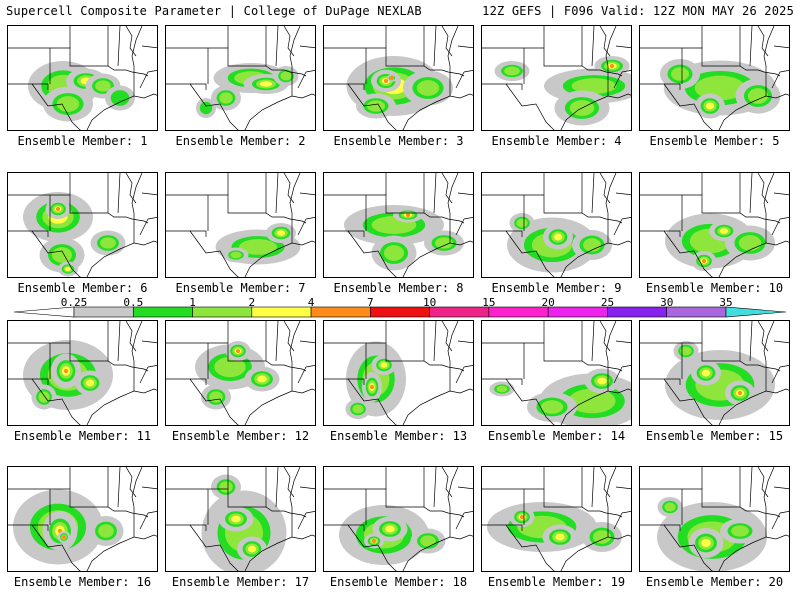 The height and width of the screenshot is (600, 800). Describe the element at coordinates (82, 582) in the screenshot. I see `member-caption: Ensemble Member: 16` at that location.